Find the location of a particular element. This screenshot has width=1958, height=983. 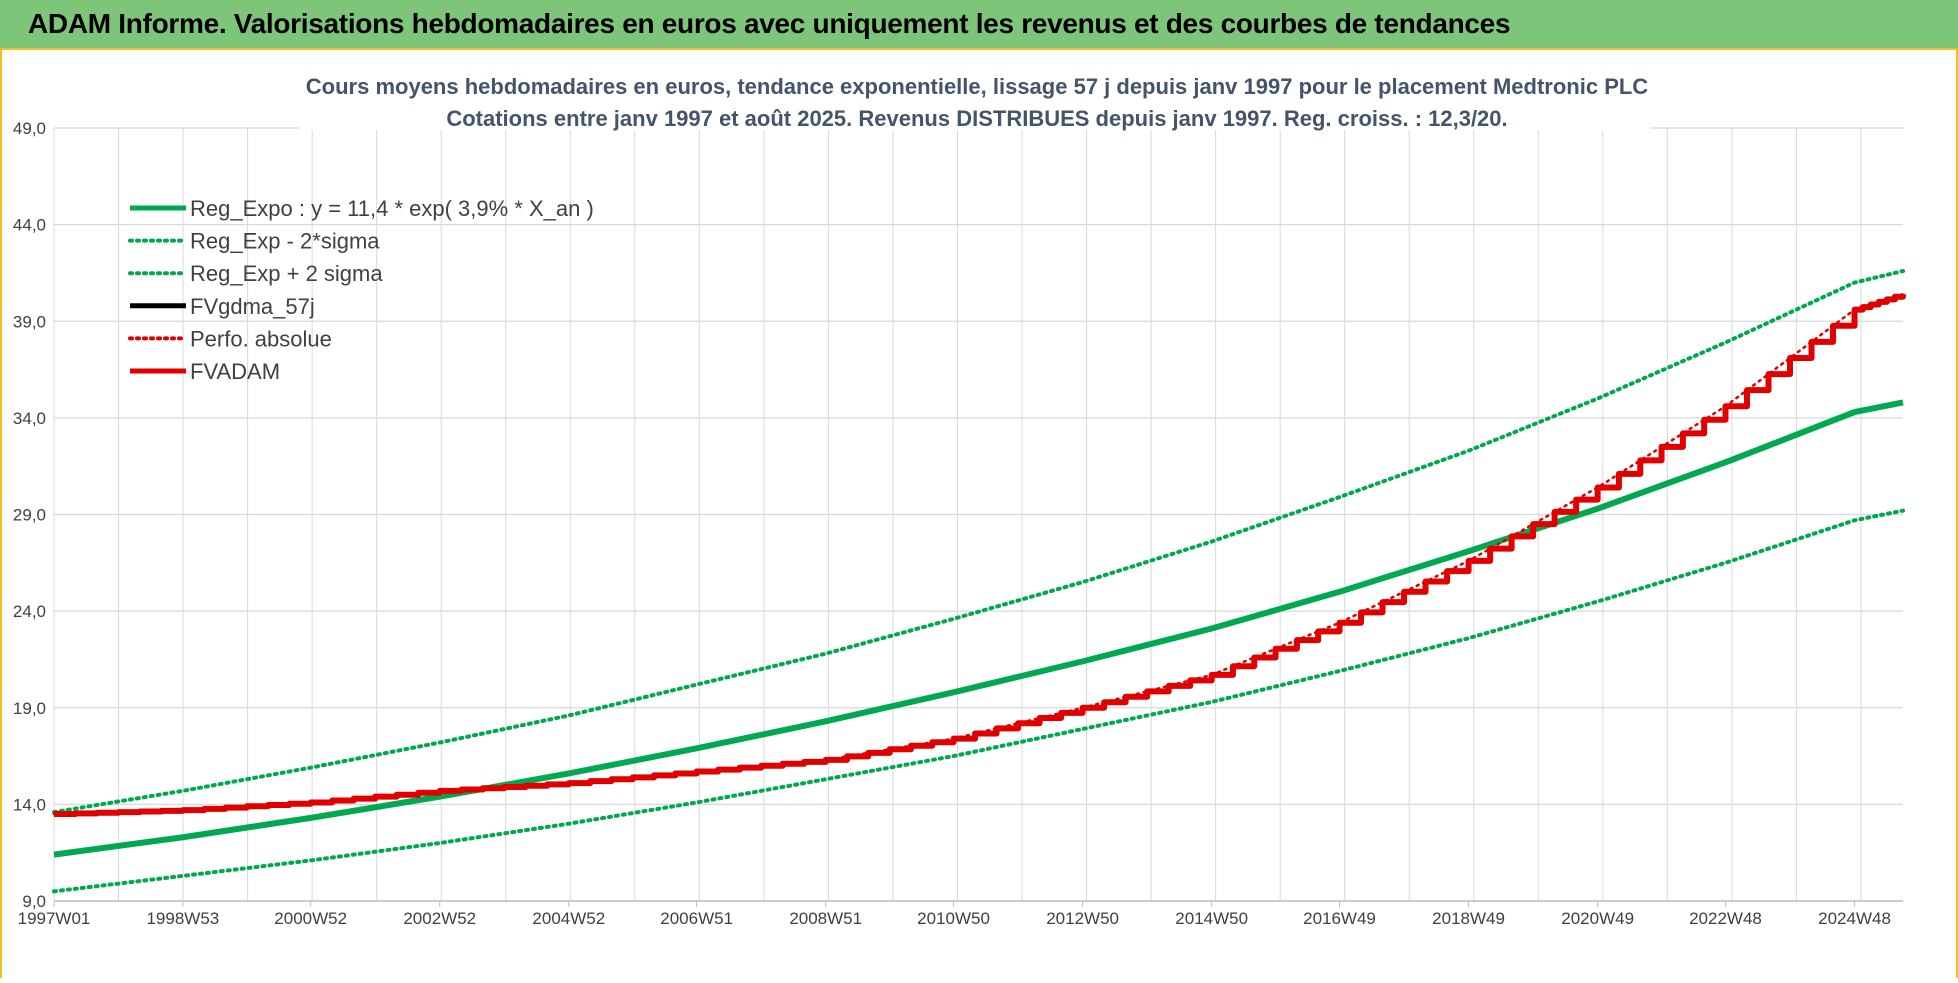

frame-left-border is located at coordinates (1, 514).